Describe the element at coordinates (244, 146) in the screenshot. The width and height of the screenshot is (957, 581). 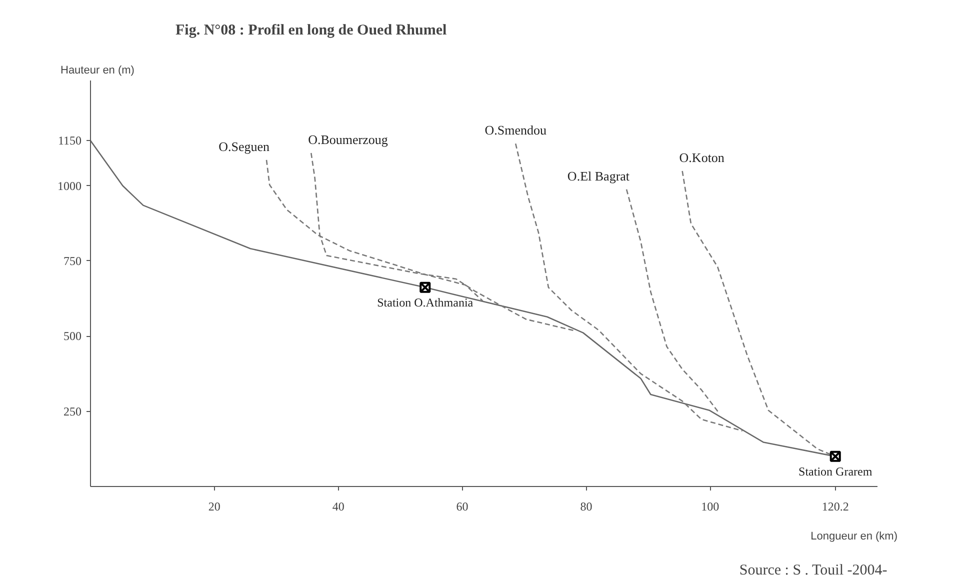
I see `series-label: O.Seguen` at that location.